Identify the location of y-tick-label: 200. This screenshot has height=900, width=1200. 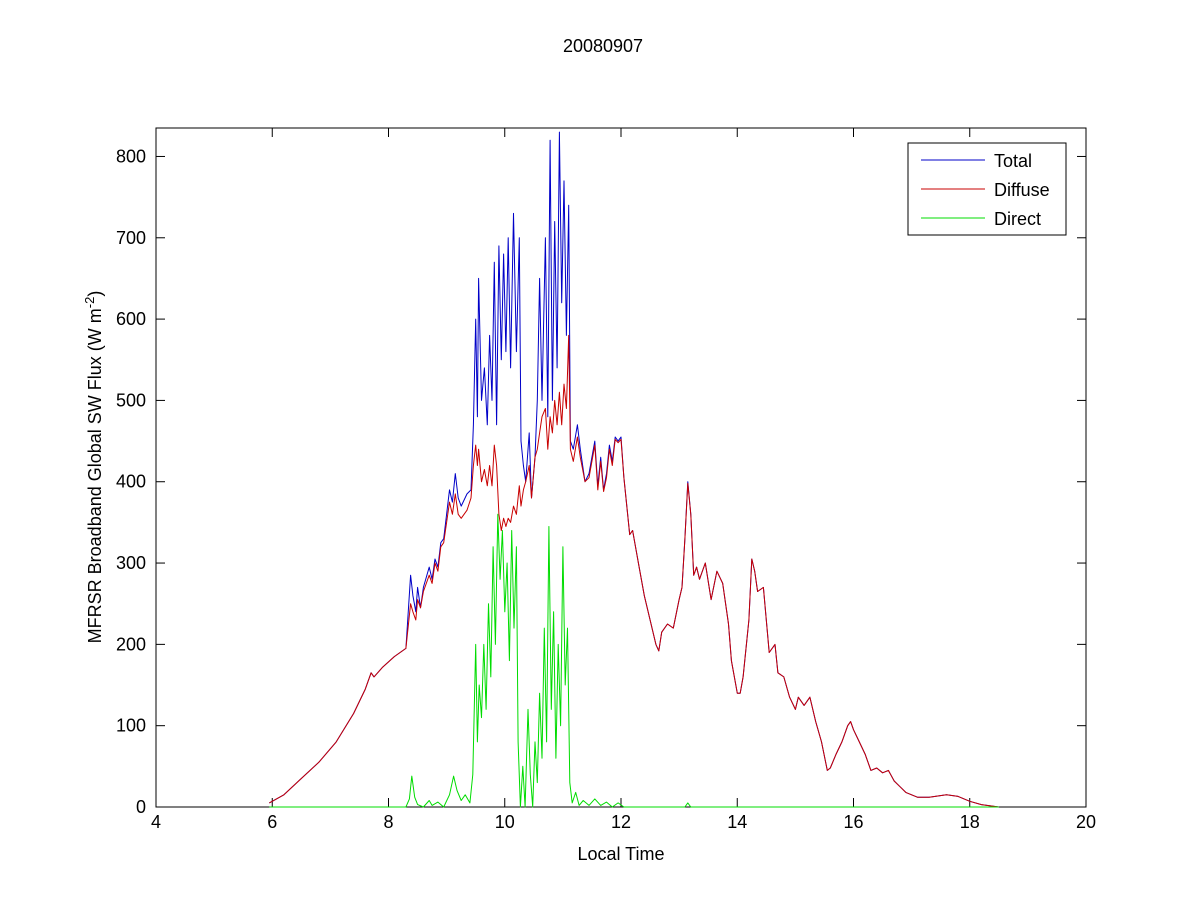
(131, 644).